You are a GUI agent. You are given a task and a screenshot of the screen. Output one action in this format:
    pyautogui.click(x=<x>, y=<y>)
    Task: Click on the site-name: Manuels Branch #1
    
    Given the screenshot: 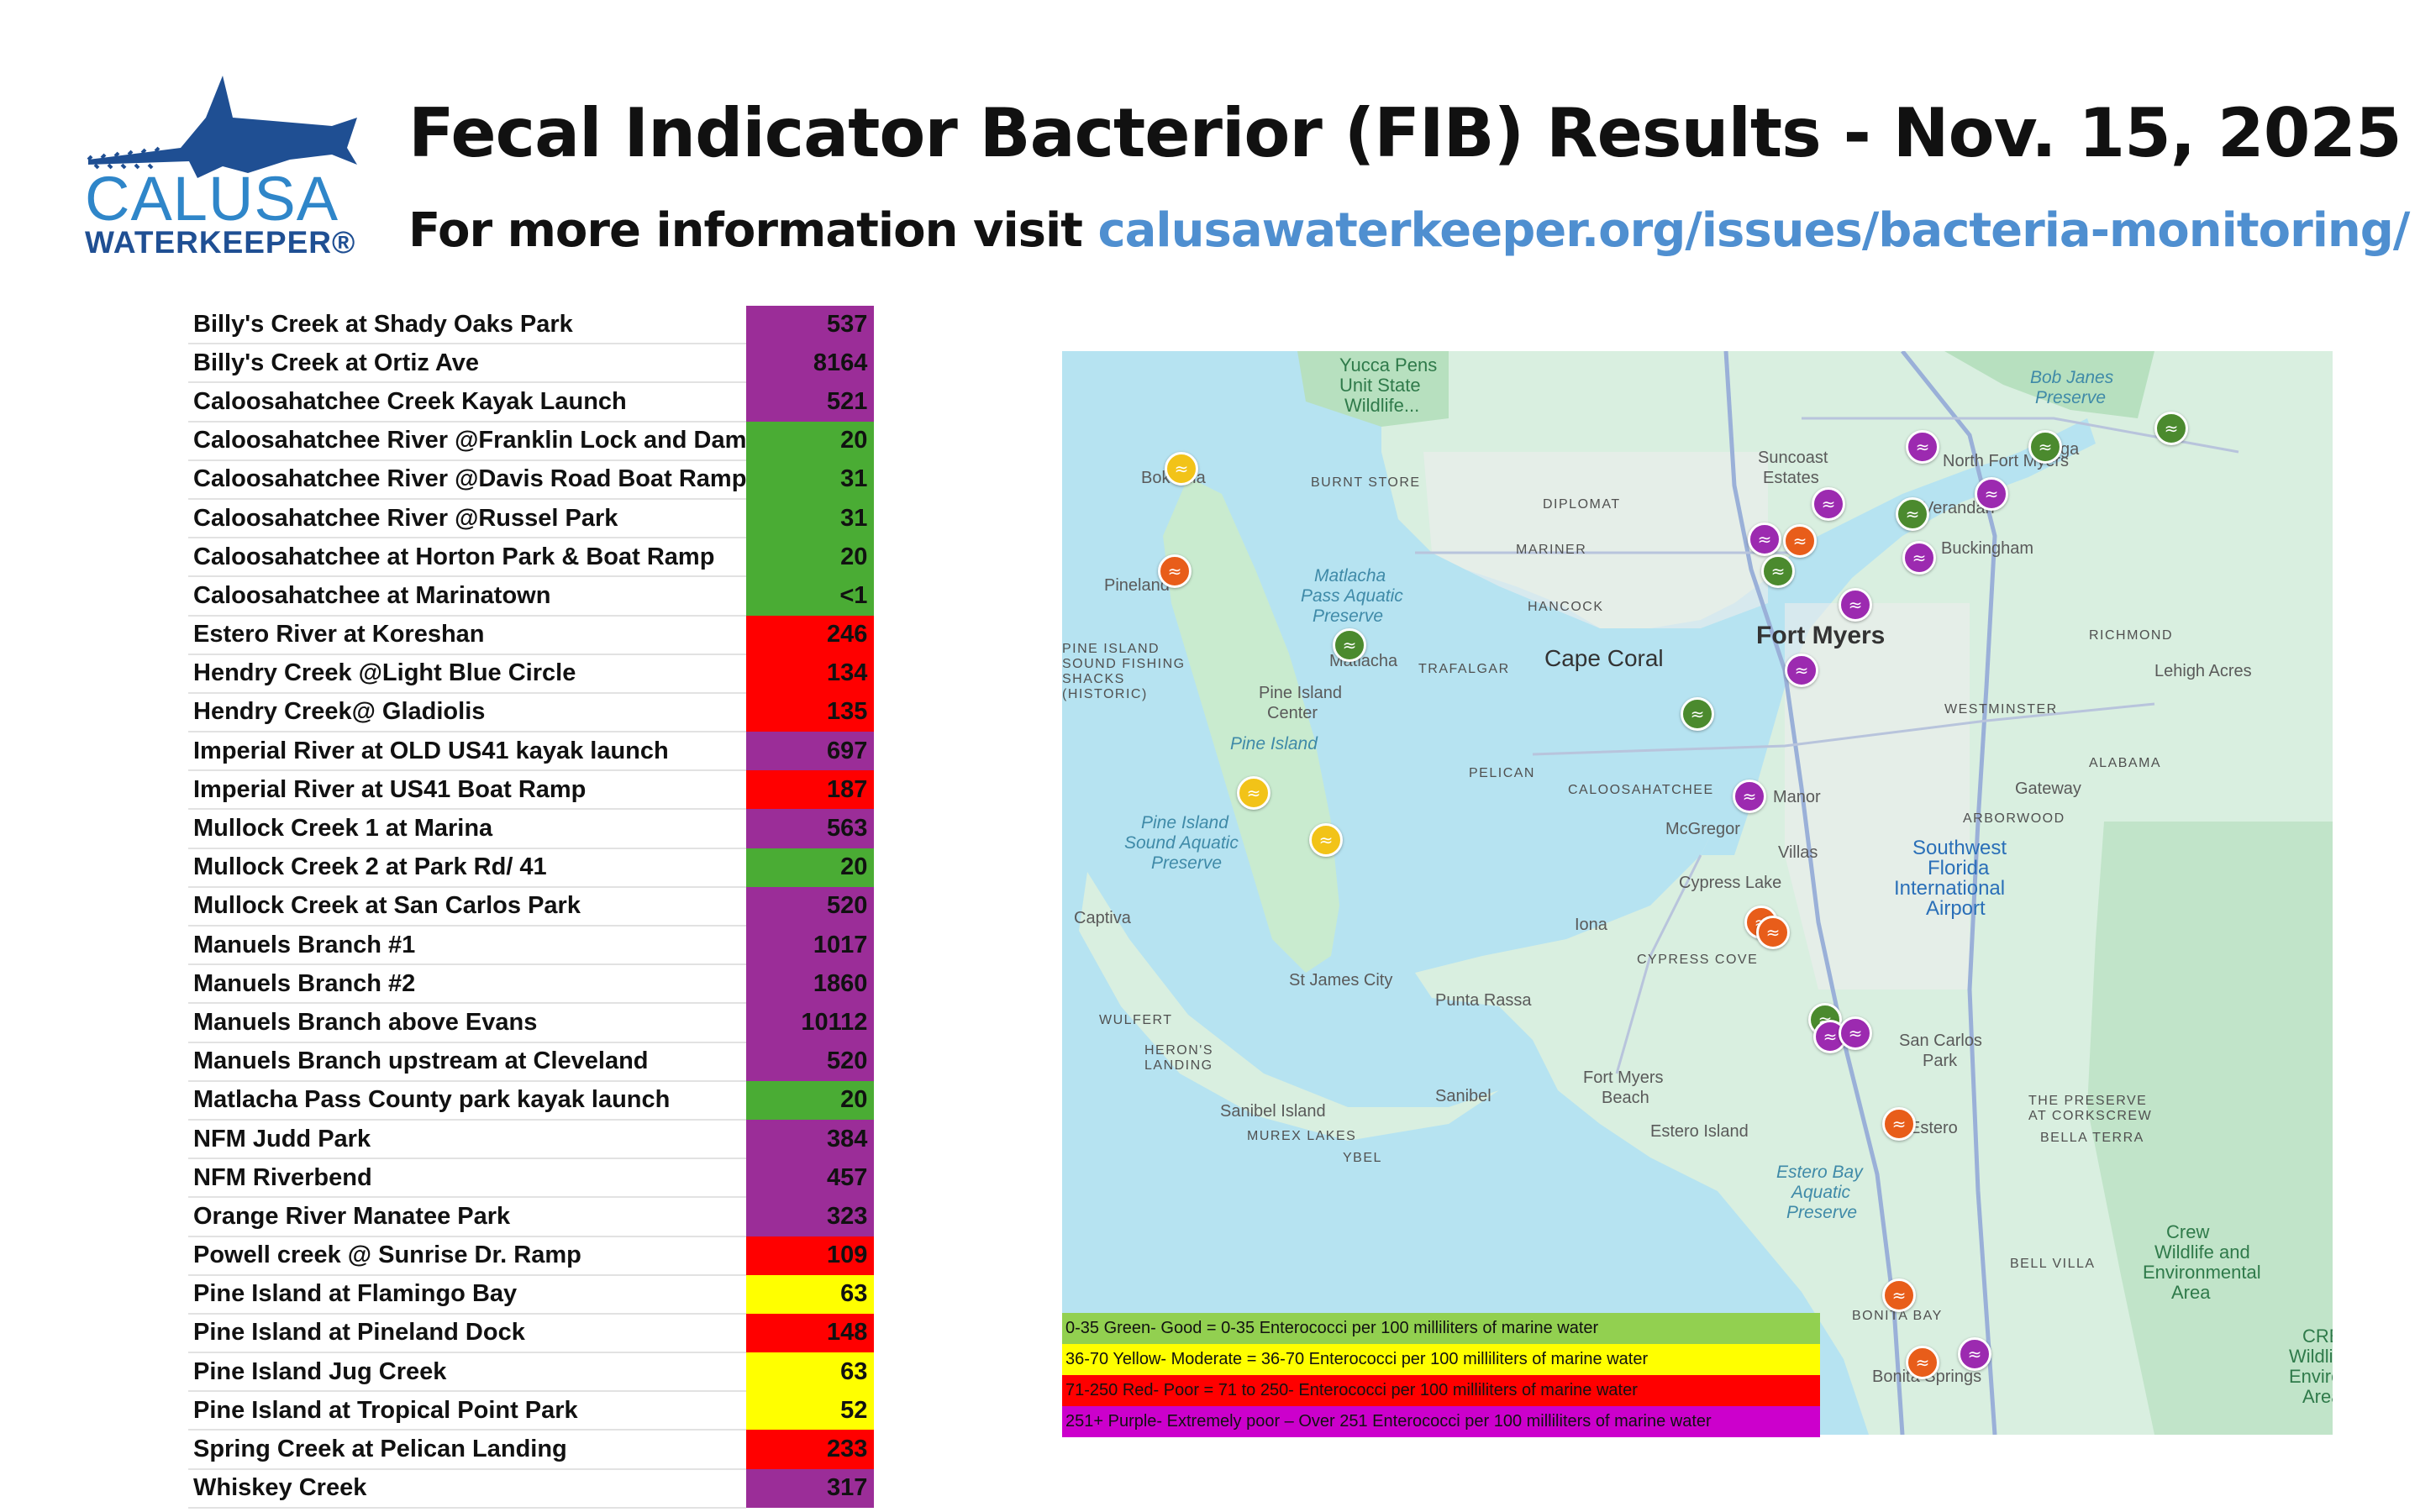 What is the action you would take?
    pyautogui.click(x=467, y=946)
    